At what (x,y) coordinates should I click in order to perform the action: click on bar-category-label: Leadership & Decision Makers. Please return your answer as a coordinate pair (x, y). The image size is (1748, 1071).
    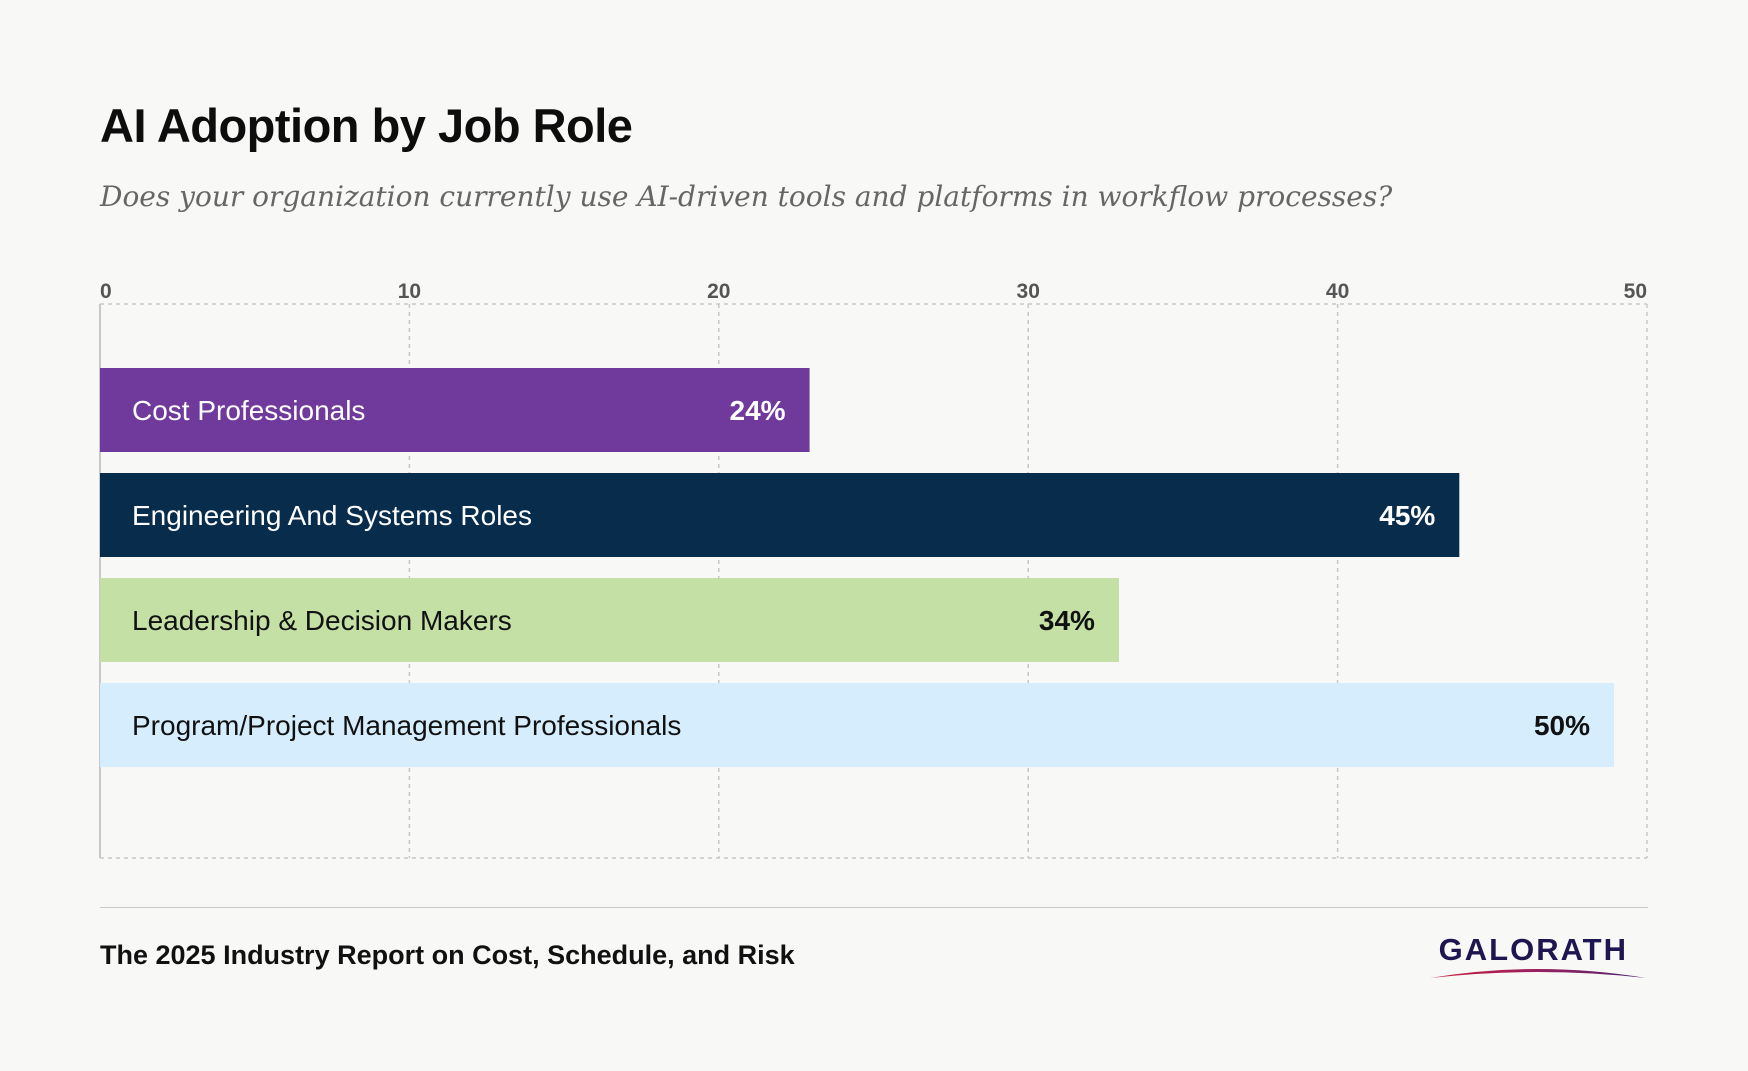
    Looking at the image, I should click on (322, 620).